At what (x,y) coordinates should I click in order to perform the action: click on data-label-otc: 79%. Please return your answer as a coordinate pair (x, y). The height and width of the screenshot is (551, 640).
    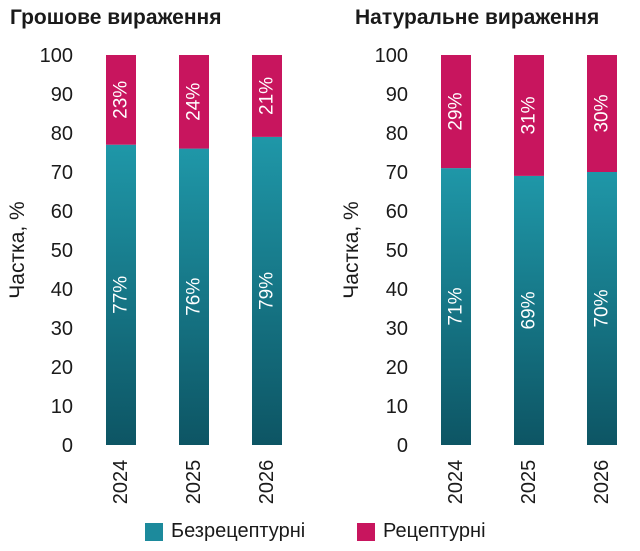
    Looking at the image, I should click on (267, 291).